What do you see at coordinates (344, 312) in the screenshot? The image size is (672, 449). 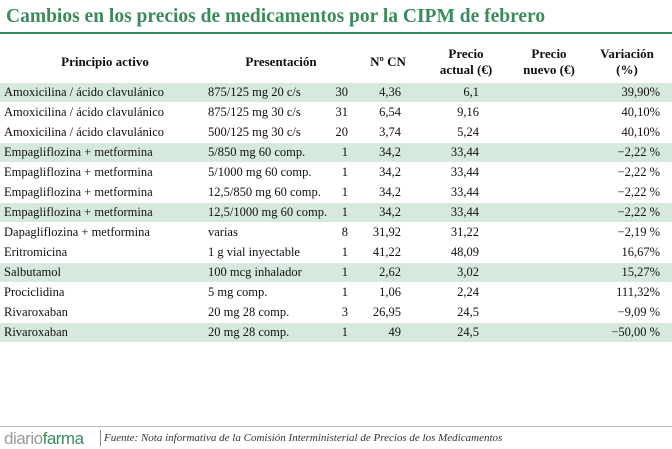 I see `table-cell: 3` at bounding box center [344, 312].